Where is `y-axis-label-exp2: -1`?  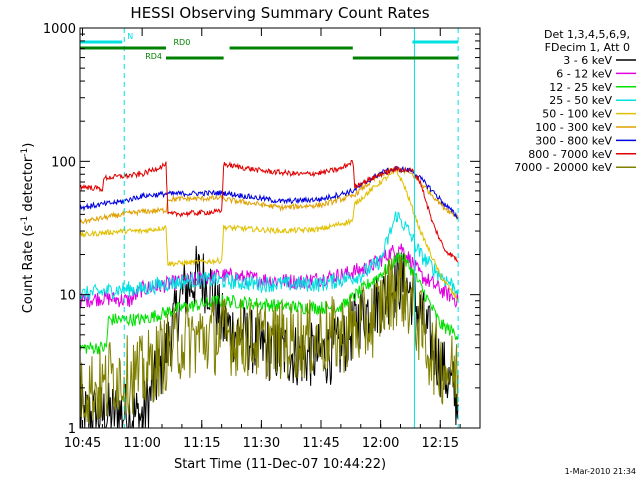 y-axis-label-exp2: -1 is located at coordinates (25, 152).